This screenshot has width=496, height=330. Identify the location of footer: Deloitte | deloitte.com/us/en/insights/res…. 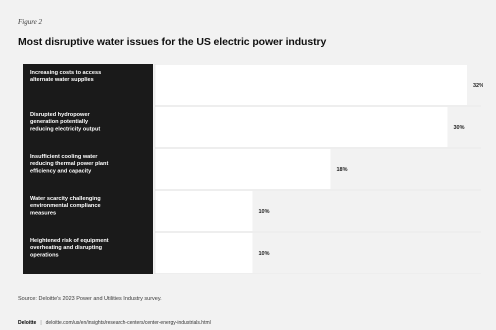
(114, 323).